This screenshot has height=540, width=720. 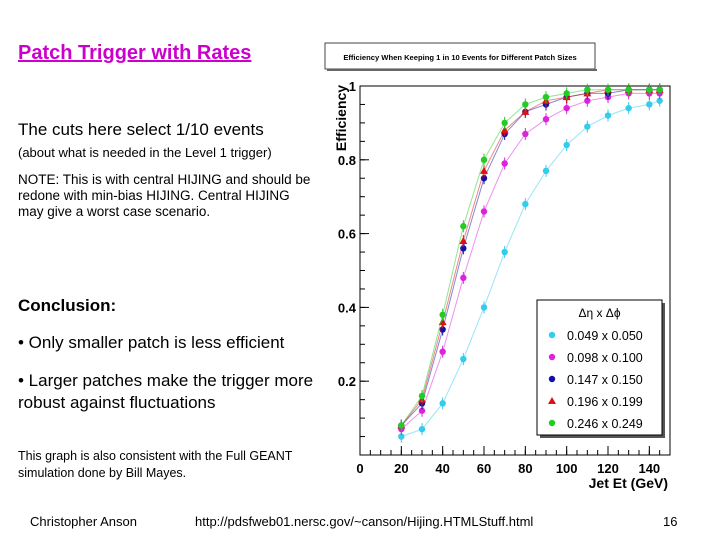 I want to click on slide-title: Patch Trigger with Rates, so click(x=135, y=53).